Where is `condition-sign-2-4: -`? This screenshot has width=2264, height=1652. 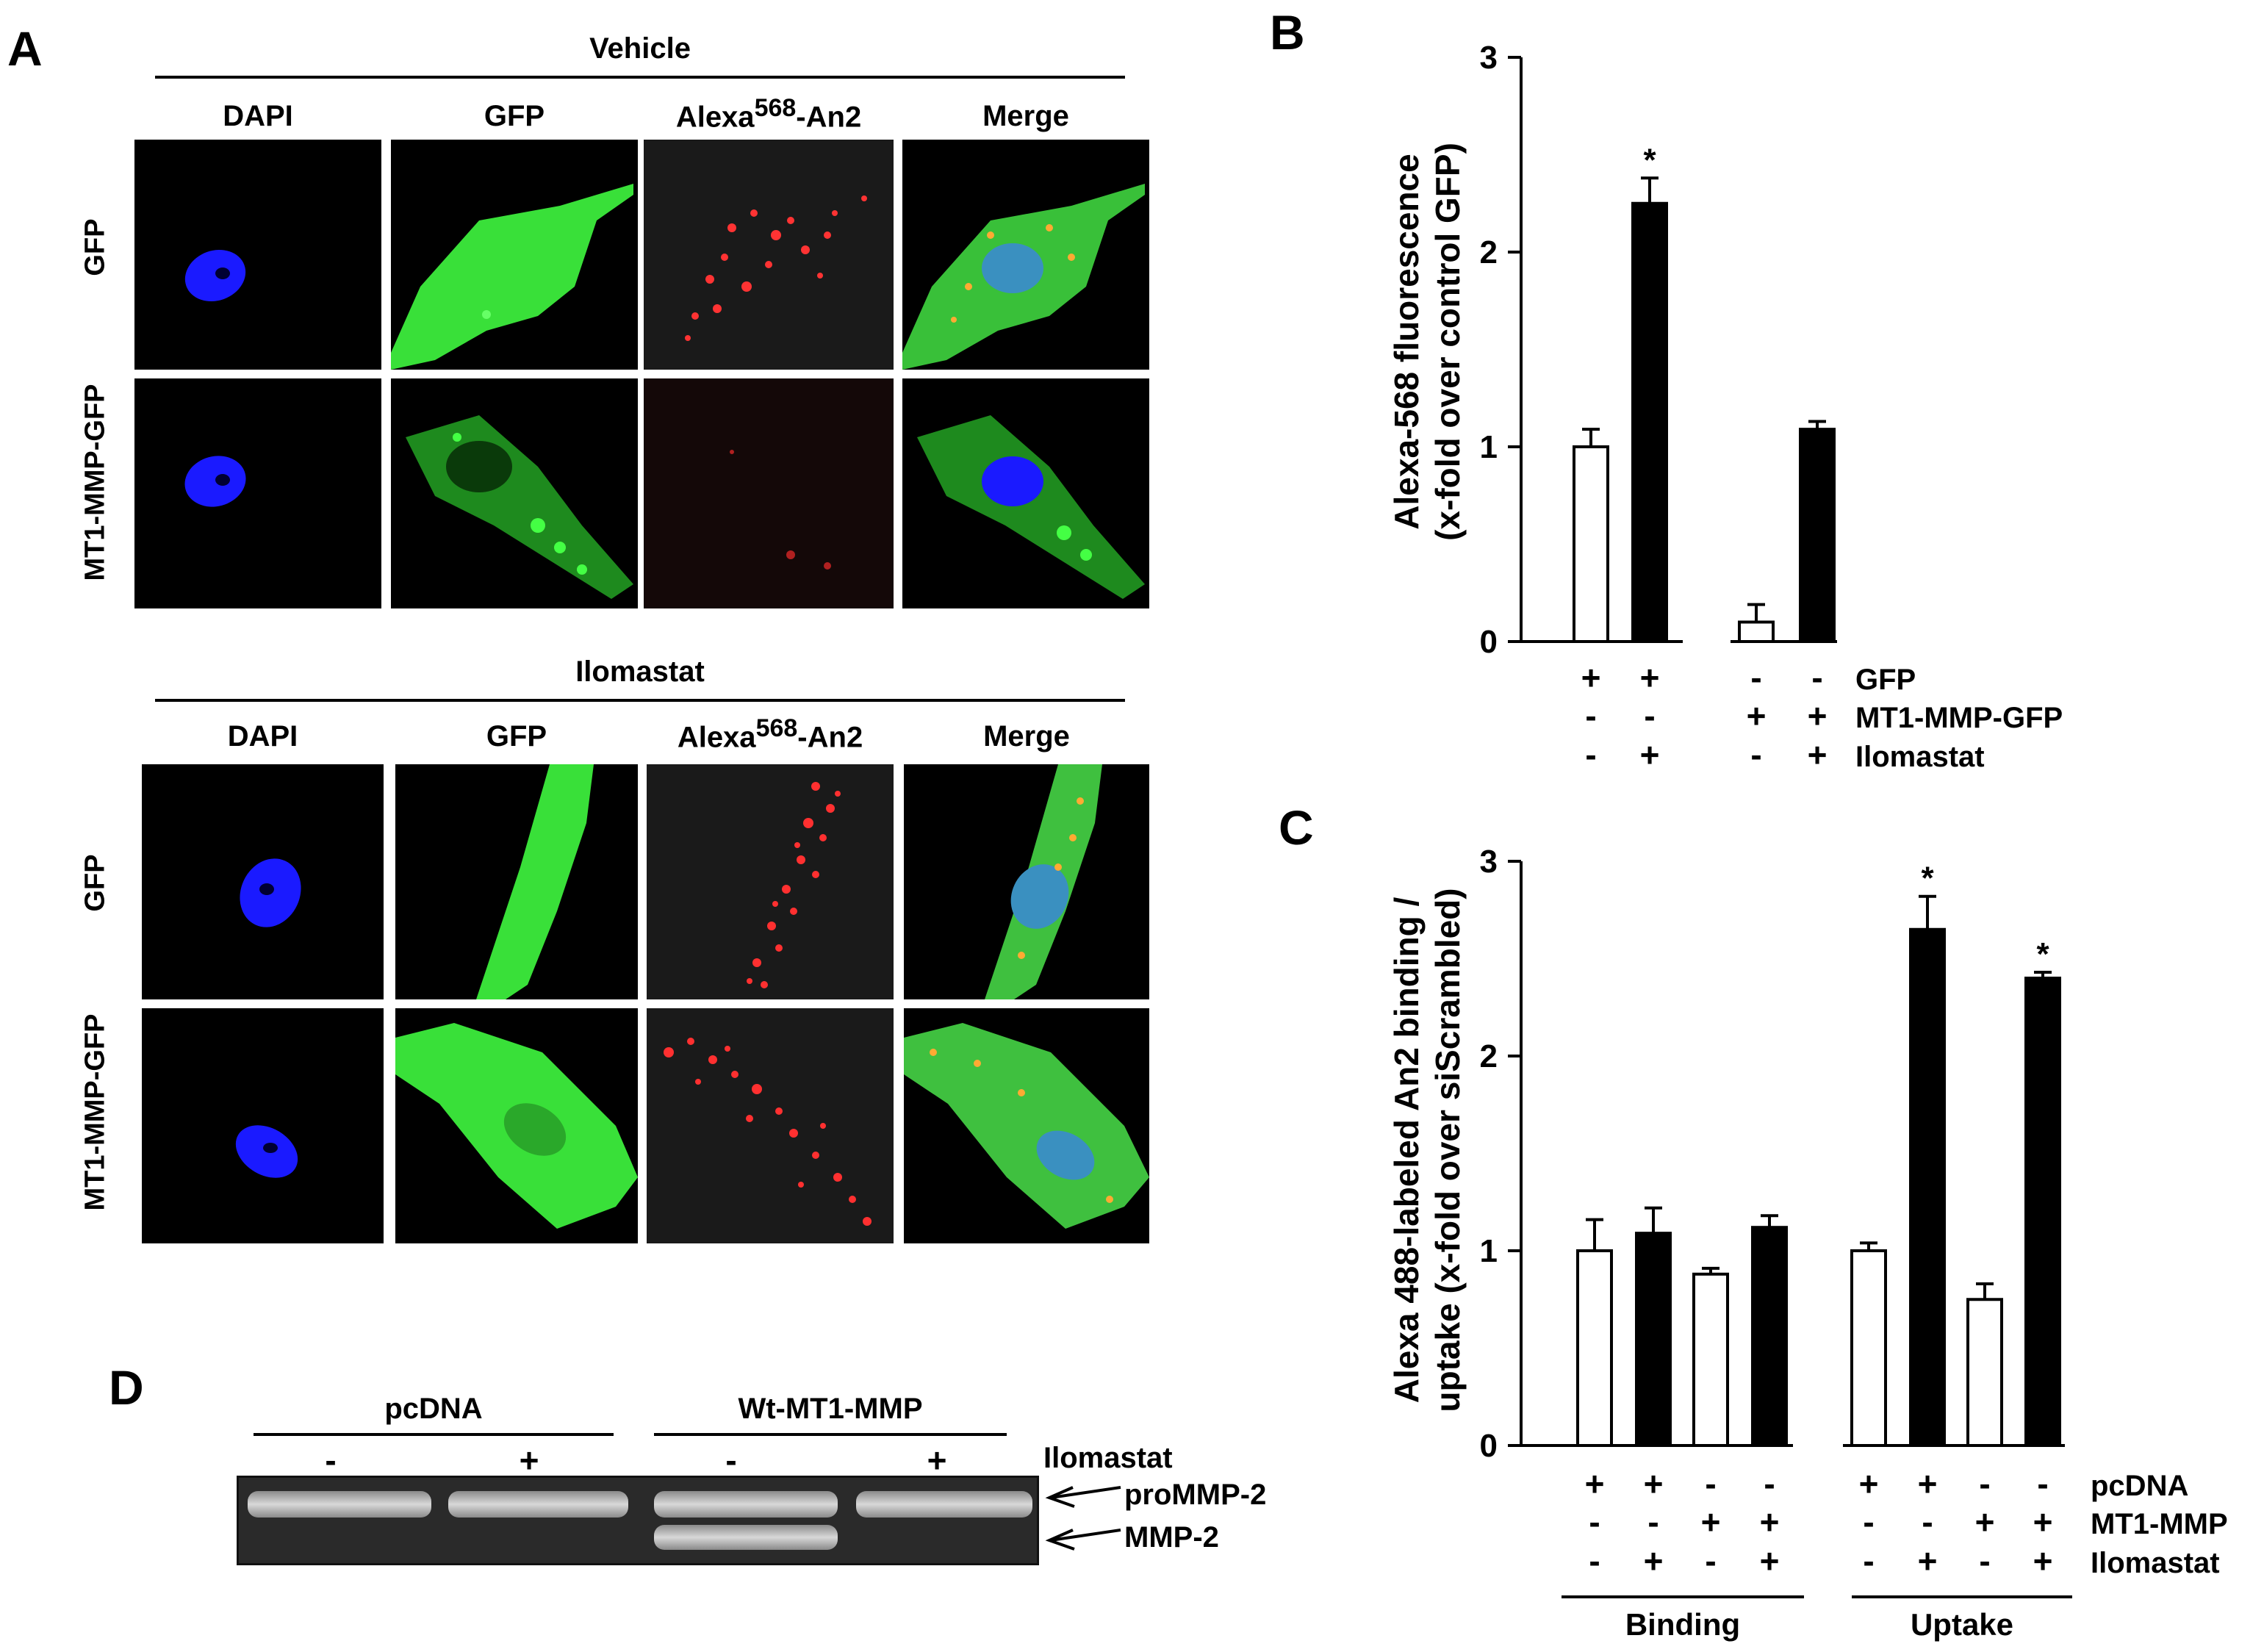
condition-sign-2-4: - is located at coordinates (1868, 1561).